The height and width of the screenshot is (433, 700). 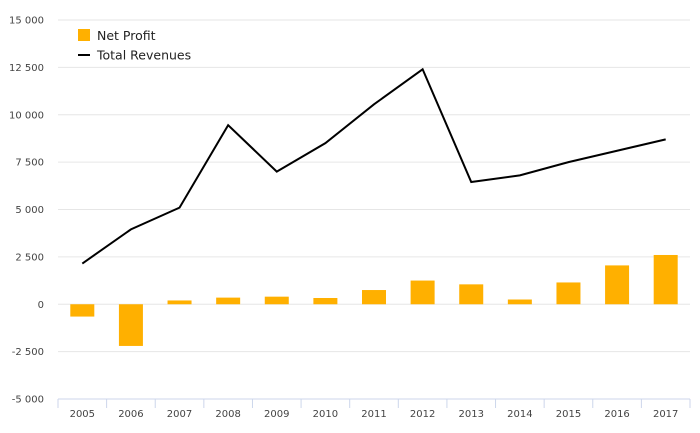 I want to click on y-tick-label: 2 500, so click(x=29, y=257).